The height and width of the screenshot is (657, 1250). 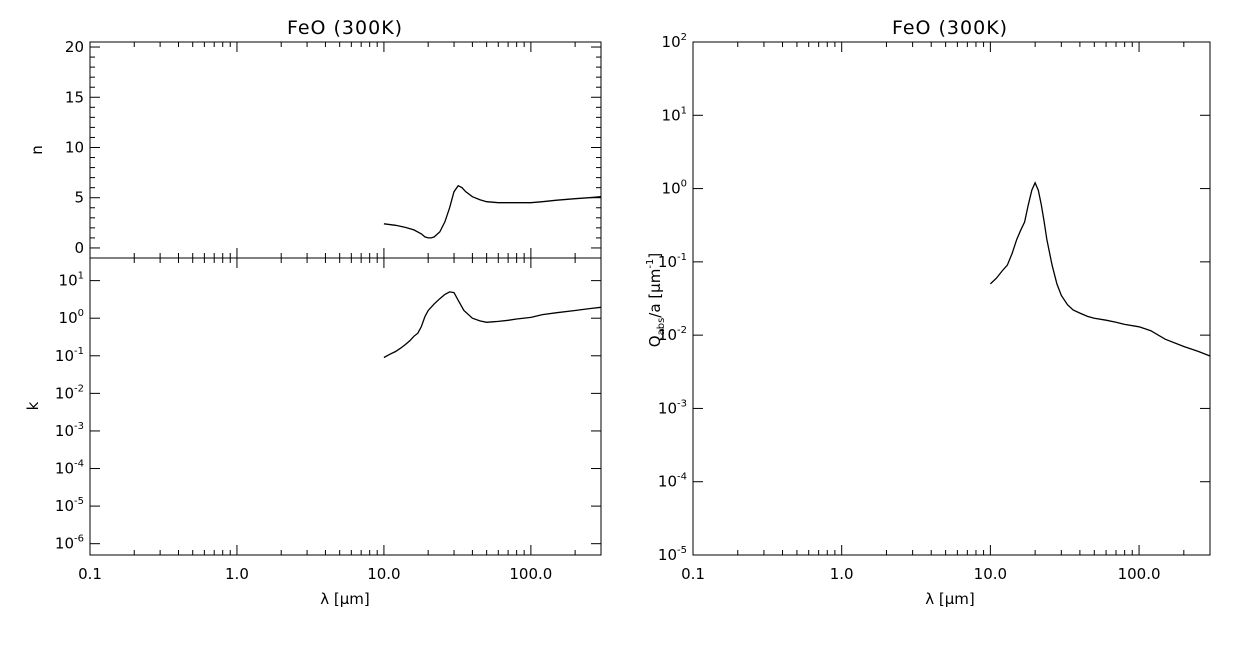 I want to click on y-tick-label: 10⁻⁶, so click(x=69, y=543).